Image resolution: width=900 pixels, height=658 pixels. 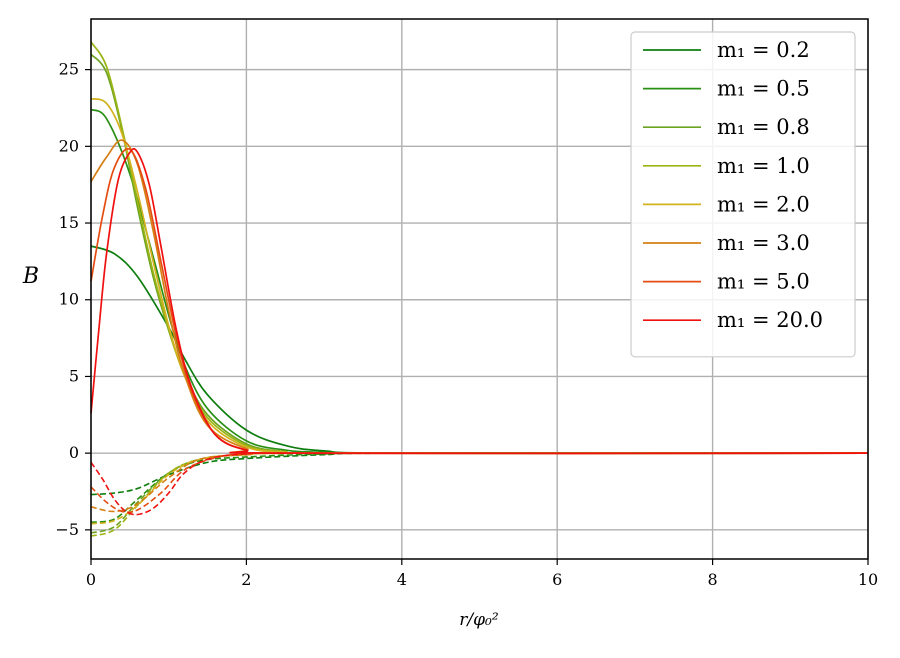 What do you see at coordinates (770, 320) in the screenshot?
I see `legend-label: m₁ = 20.0` at bounding box center [770, 320].